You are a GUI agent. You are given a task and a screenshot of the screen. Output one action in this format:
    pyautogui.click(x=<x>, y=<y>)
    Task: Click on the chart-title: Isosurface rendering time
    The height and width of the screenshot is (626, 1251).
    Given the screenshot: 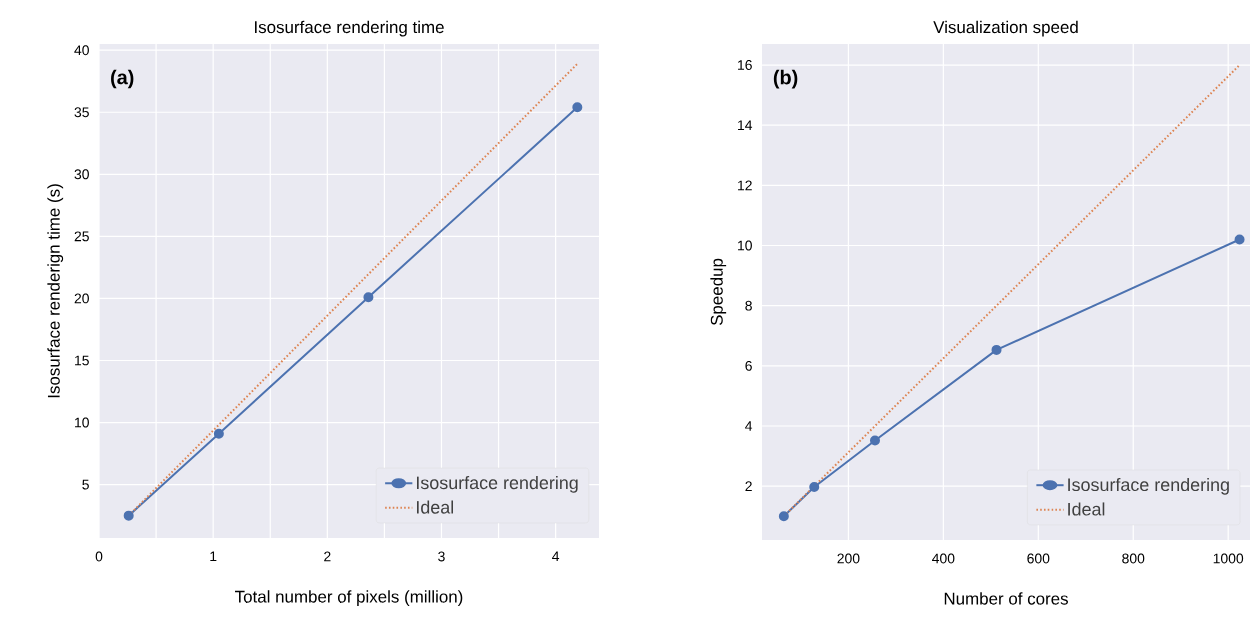 What is the action you would take?
    pyautogui.click(x=349, y=28)
    